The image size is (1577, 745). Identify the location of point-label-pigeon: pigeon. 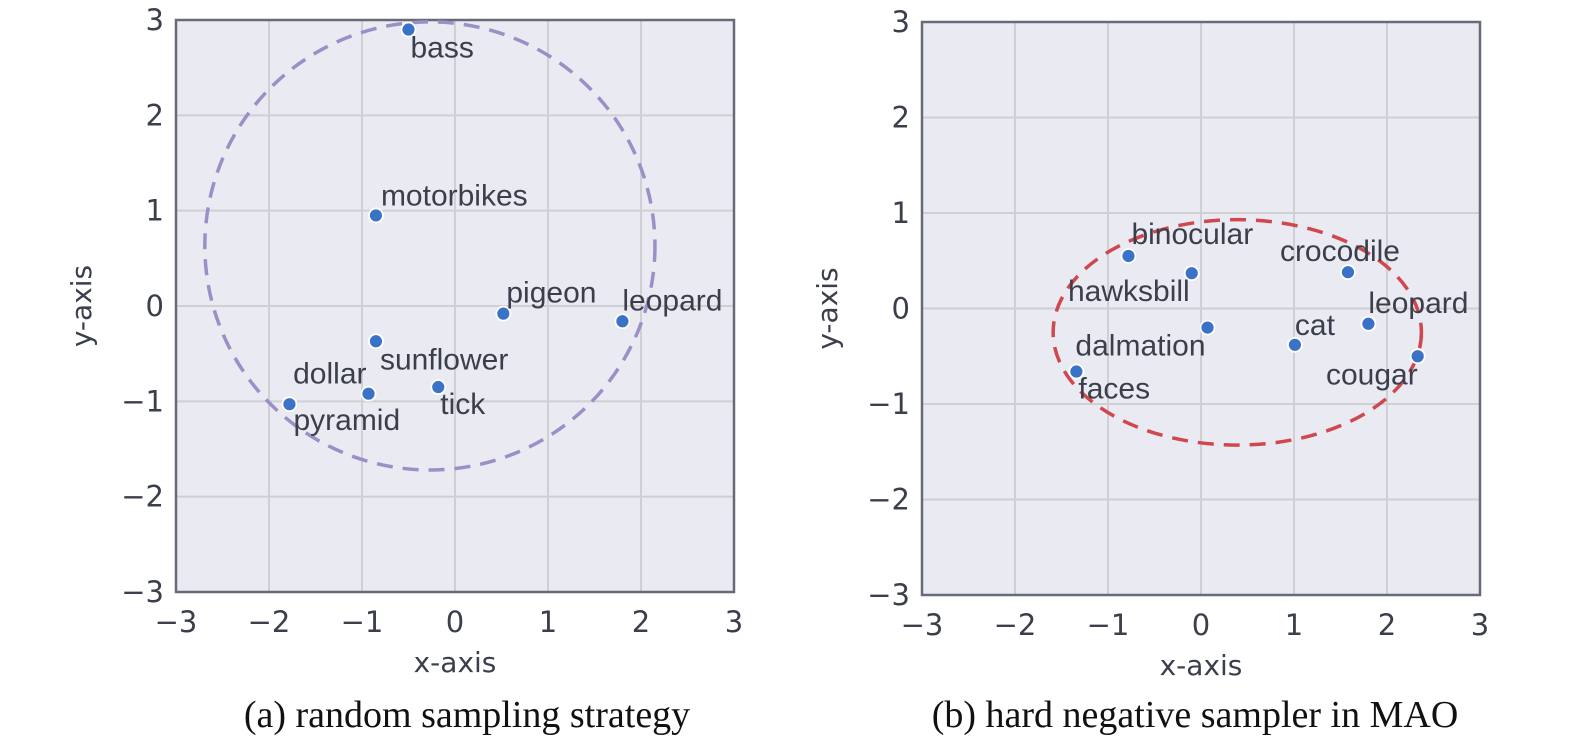
(551, 293).